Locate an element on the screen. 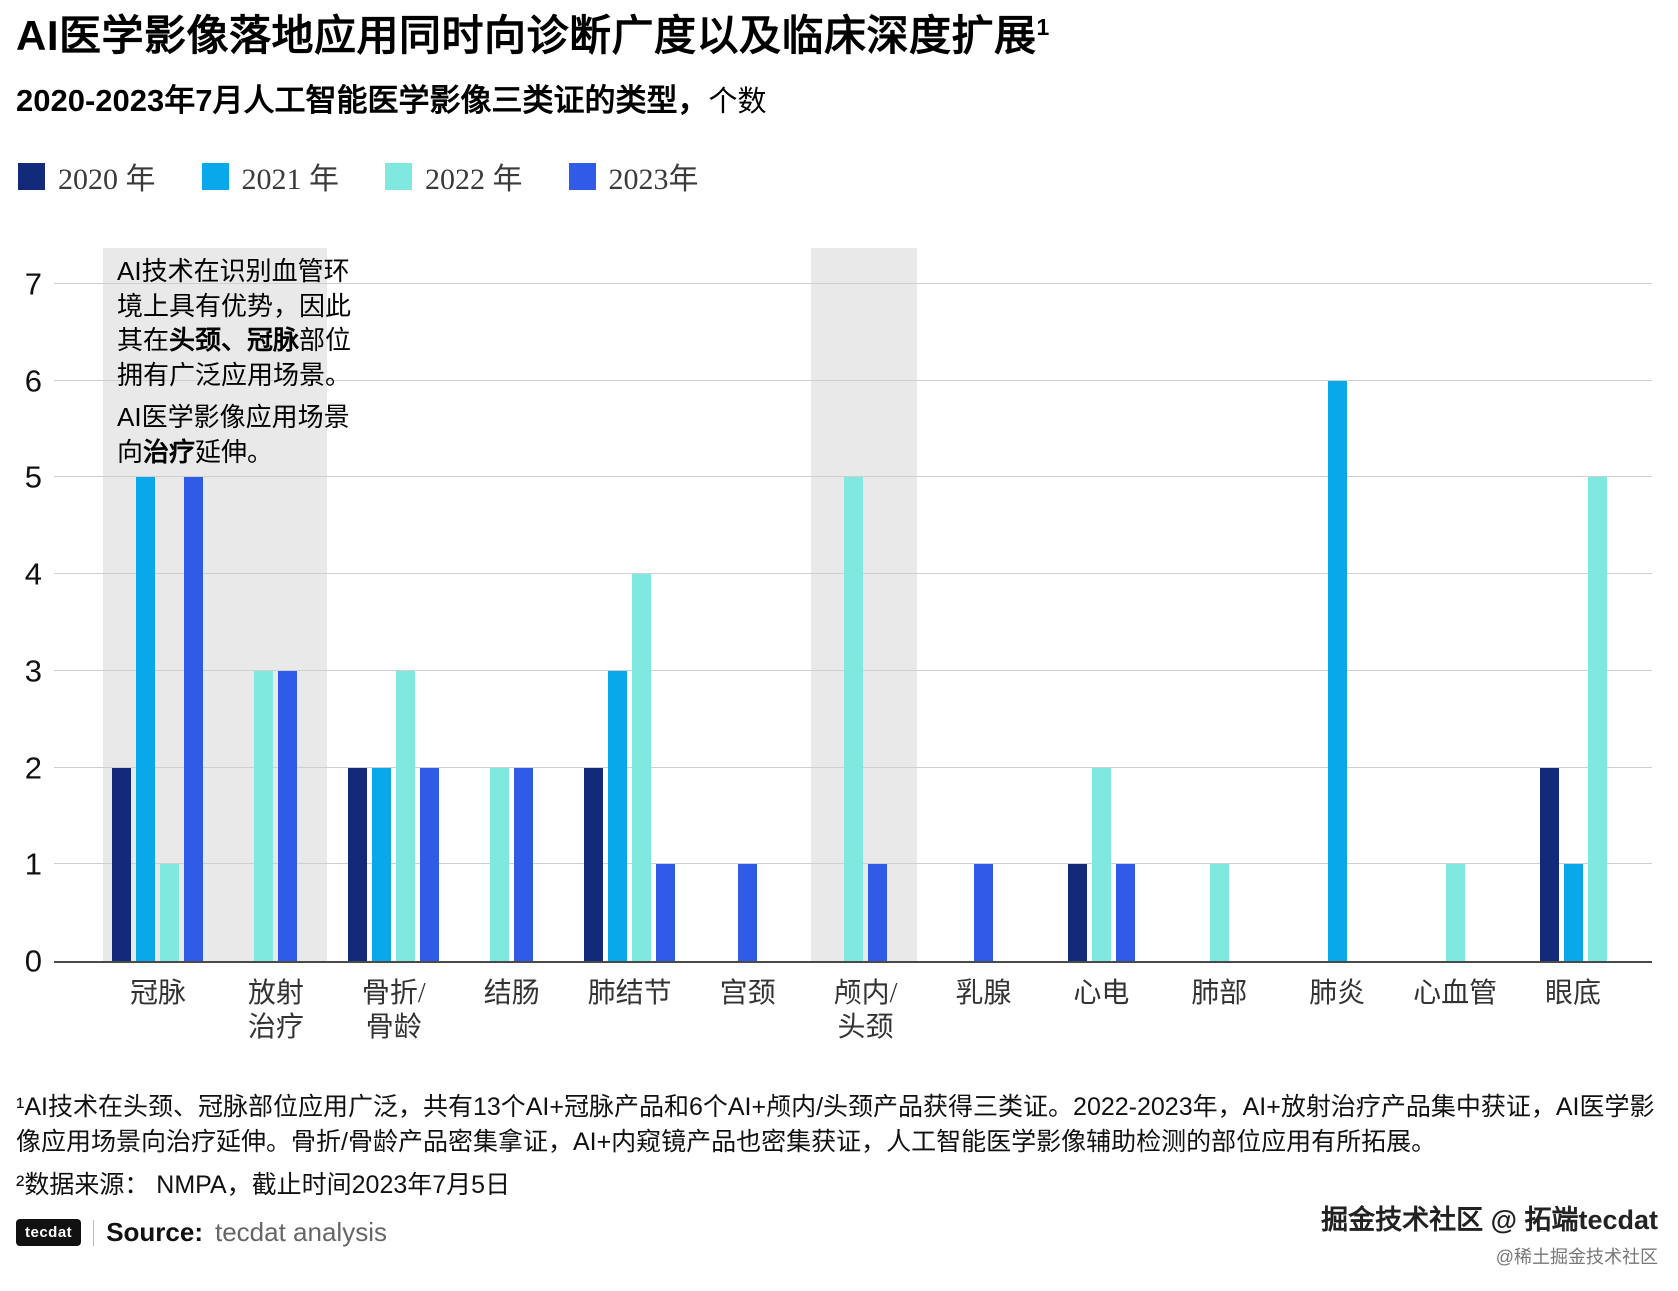 This screenshot has height=1291, width=1678. y-tick-label-4: 4 is located at coordinates (33, 574).